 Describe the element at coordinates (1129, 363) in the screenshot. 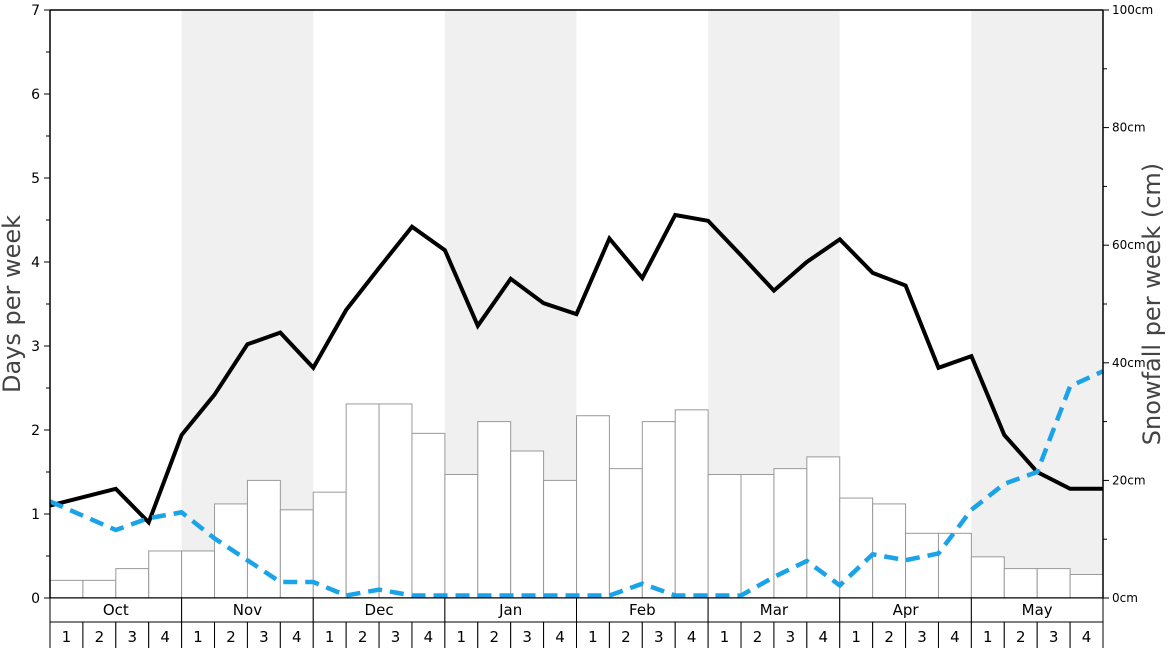

I see `y2-tick-label: 40cm` at that location.